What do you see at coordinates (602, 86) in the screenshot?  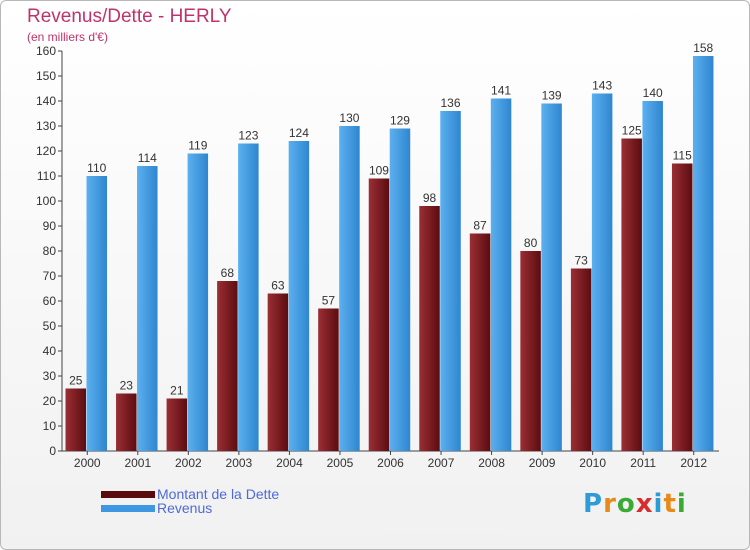 I see `revenus-value-label: 143` at bounding box center [602, 86].